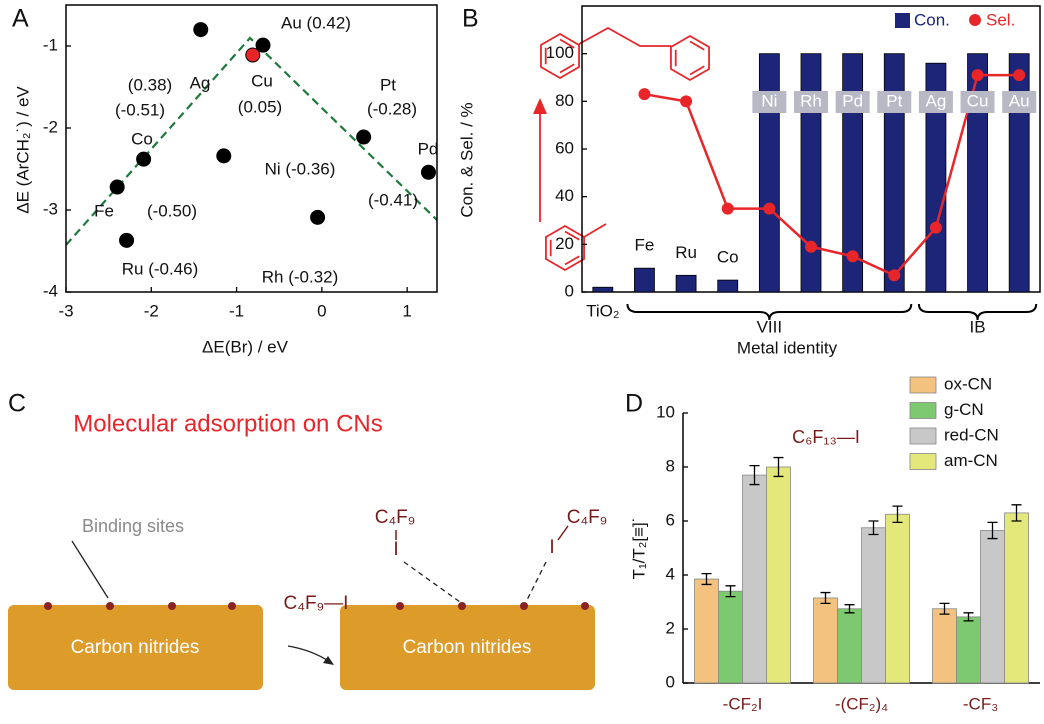 Image resolution: width=1044 pixels, height=724 pixels. I want to click on point-label: Co, so click(142, 138).